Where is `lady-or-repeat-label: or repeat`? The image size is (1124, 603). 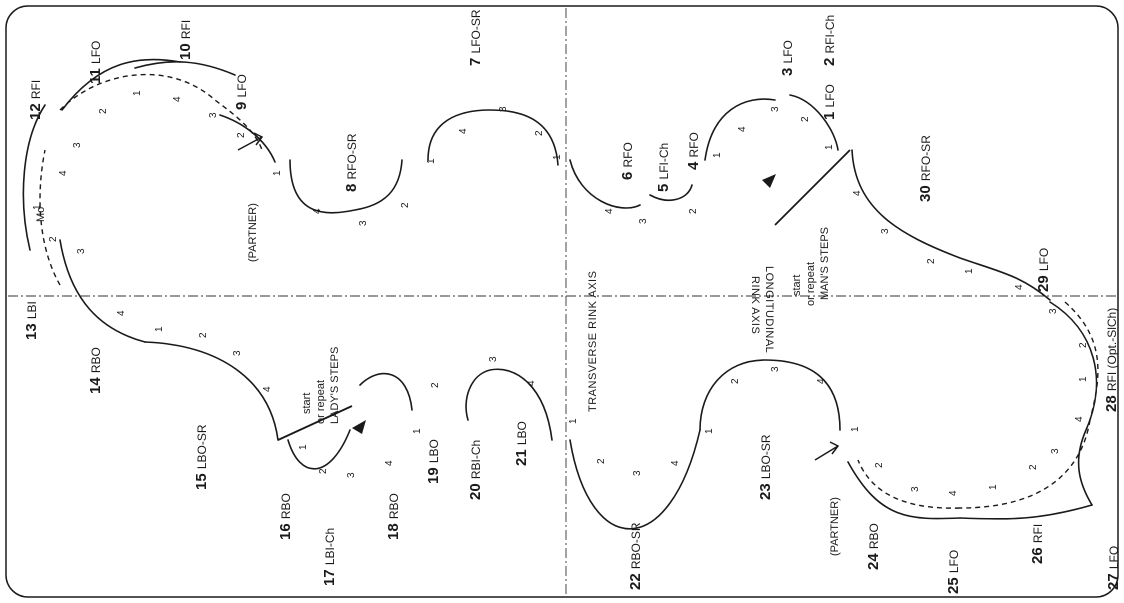
lady-or-repeat-label: or repeat is located at coordinates (321, 402).